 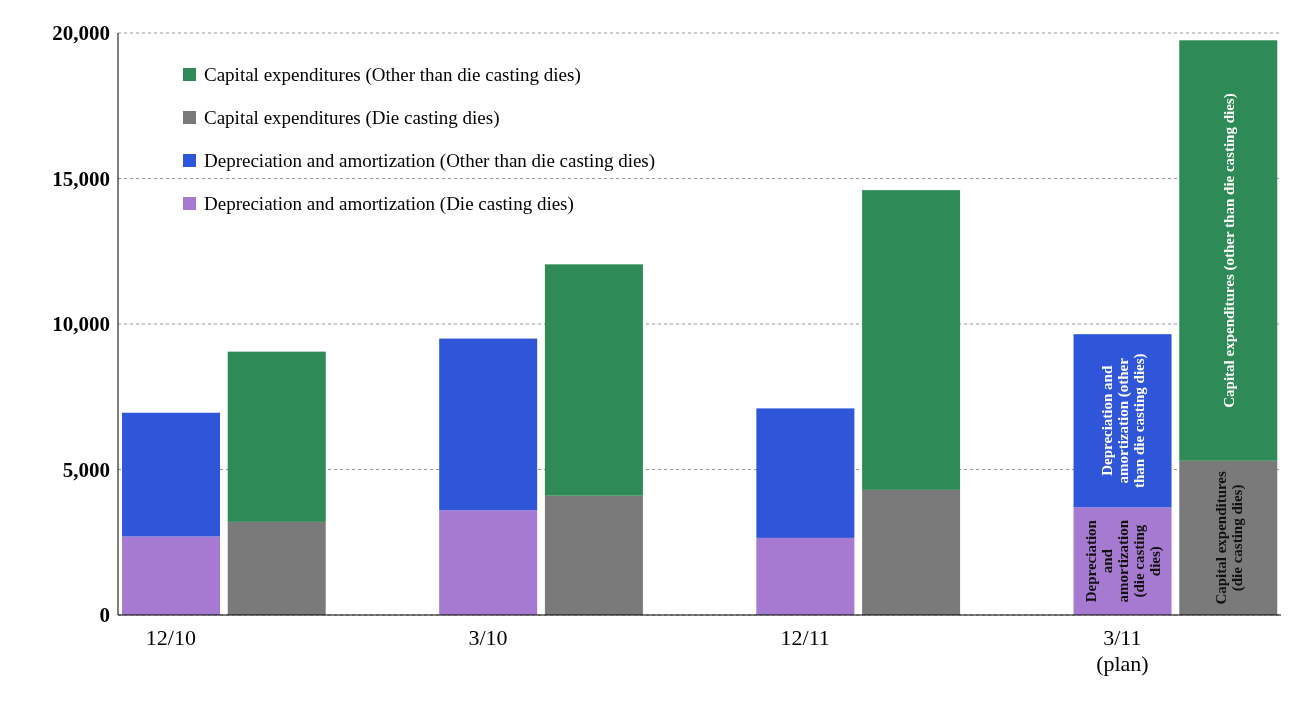 What do you see at coordinates (81, 33) in the screenshot?
I see `y-tick-label: 20,000` at bounding box center [81, 33].